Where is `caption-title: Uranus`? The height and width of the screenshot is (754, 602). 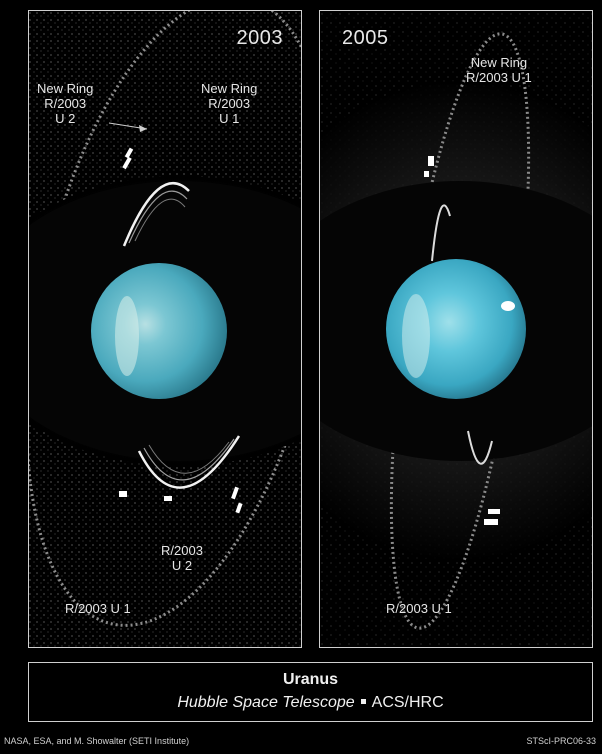
caption-title: Uranus is located at coordinates (310, 679).